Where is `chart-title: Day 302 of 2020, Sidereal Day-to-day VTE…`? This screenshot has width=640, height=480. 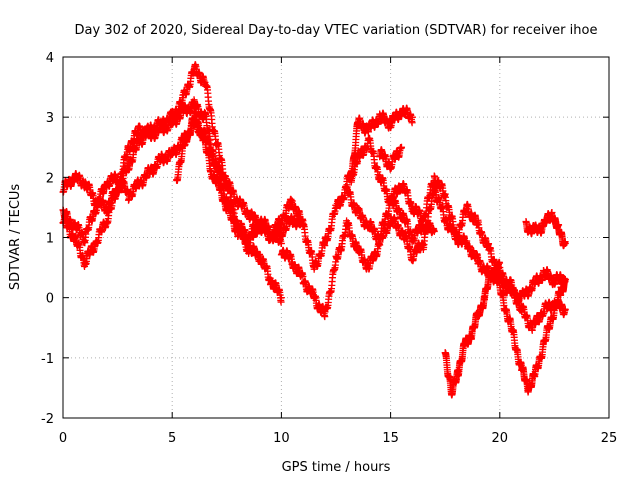
chart-title: Day 302 of 2020, Sidereal Day-to-day VTE… is located at coordinates (336, 30).